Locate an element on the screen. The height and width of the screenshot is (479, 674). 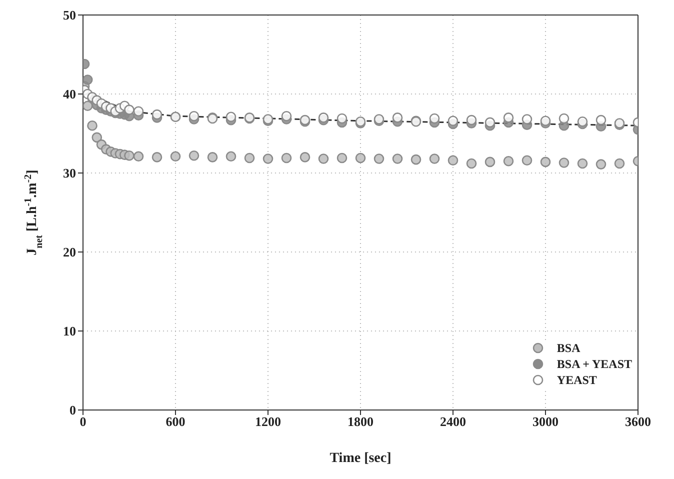
x-tick-label: 1200 is located at coordinates (268, 422).